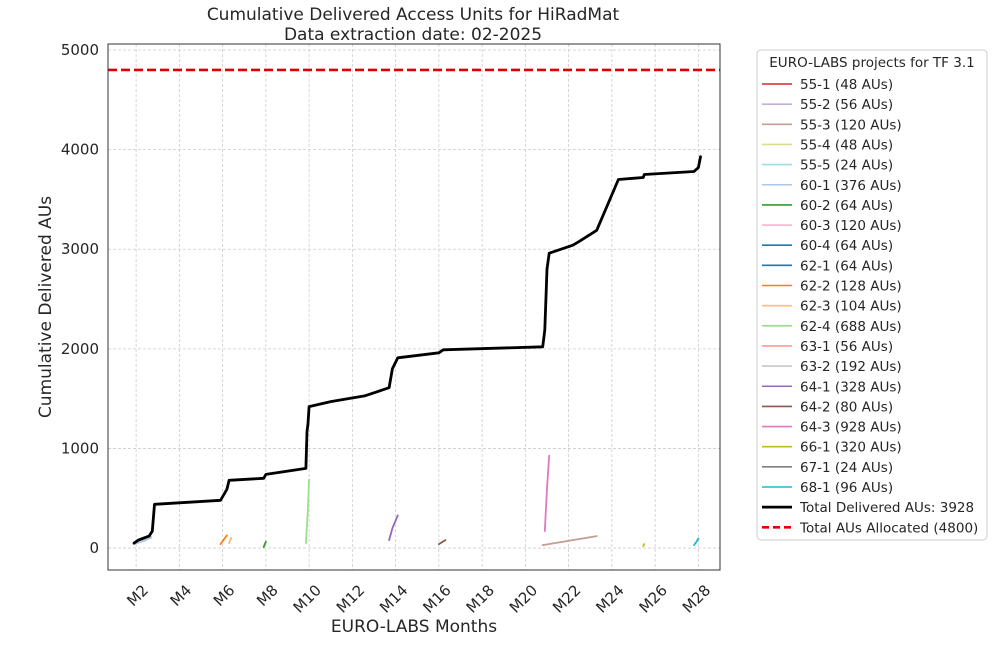 This screenshot has height=649, width=1006. Describe the element at coordinates (886, 508) in the screenshot. I see `legend-label: Total Delivered AUs: 3928` at that location.